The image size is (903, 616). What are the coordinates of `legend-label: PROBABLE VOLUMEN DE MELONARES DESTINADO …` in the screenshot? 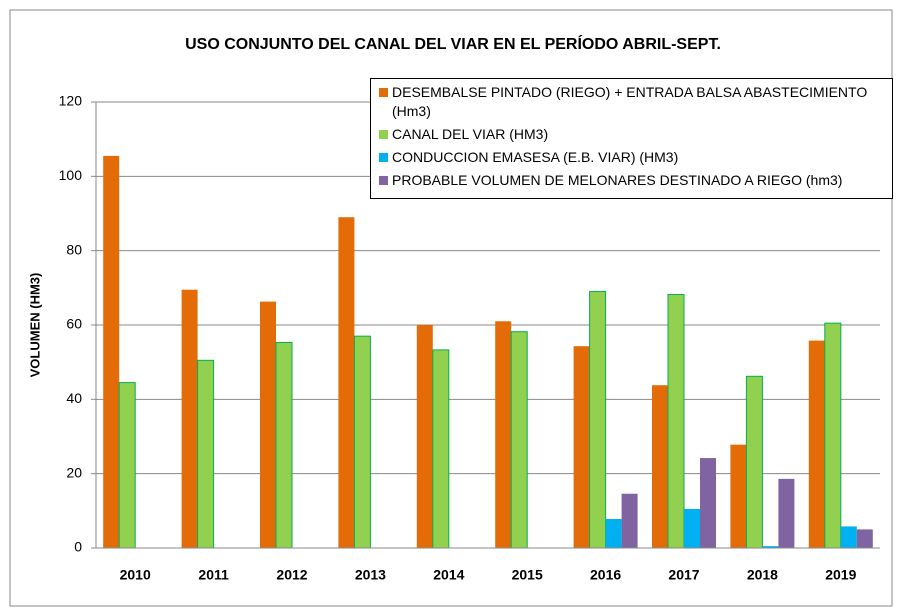 It's located at (617, 180).